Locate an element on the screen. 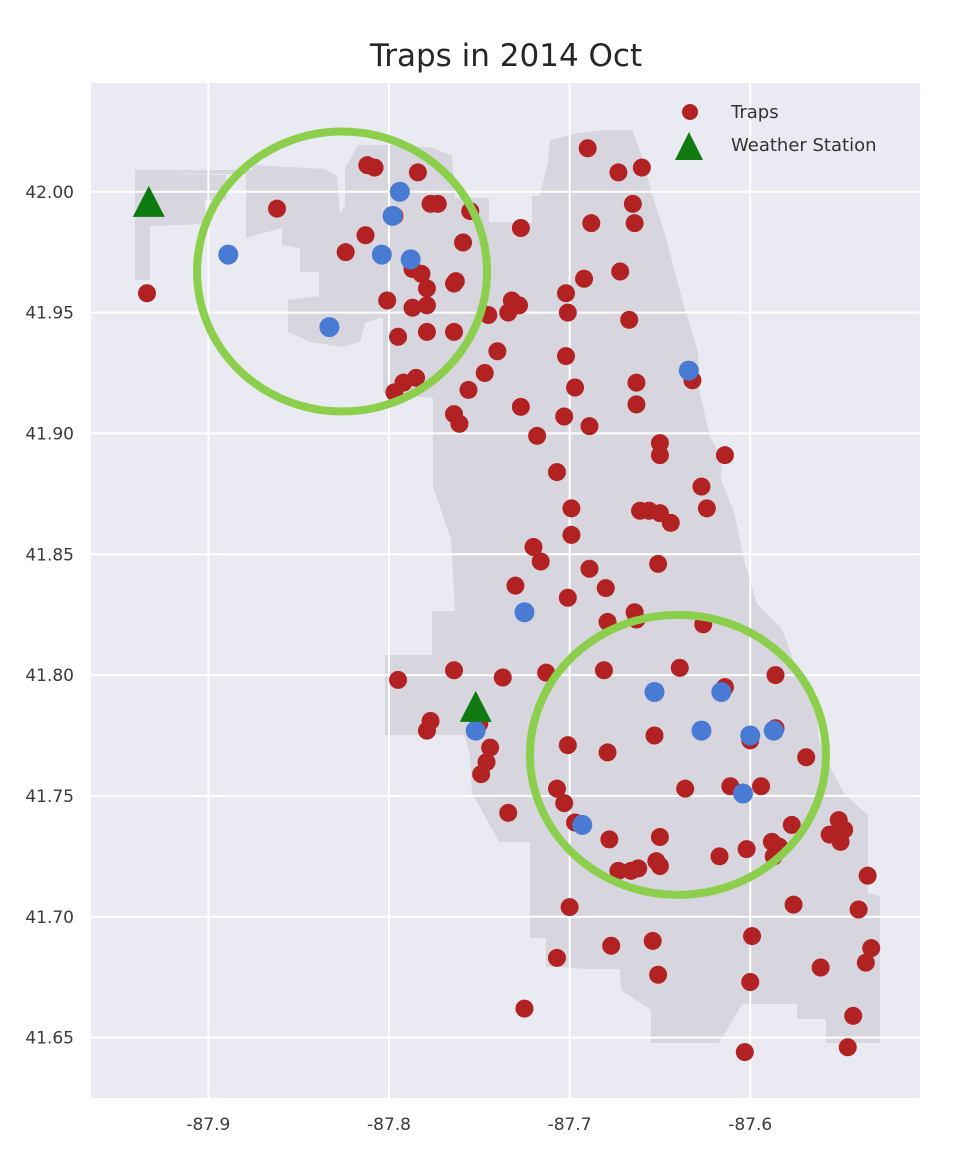 This screenshot has width=971, height=1165. legend-traps-marker is located at coordinates (690, 112).